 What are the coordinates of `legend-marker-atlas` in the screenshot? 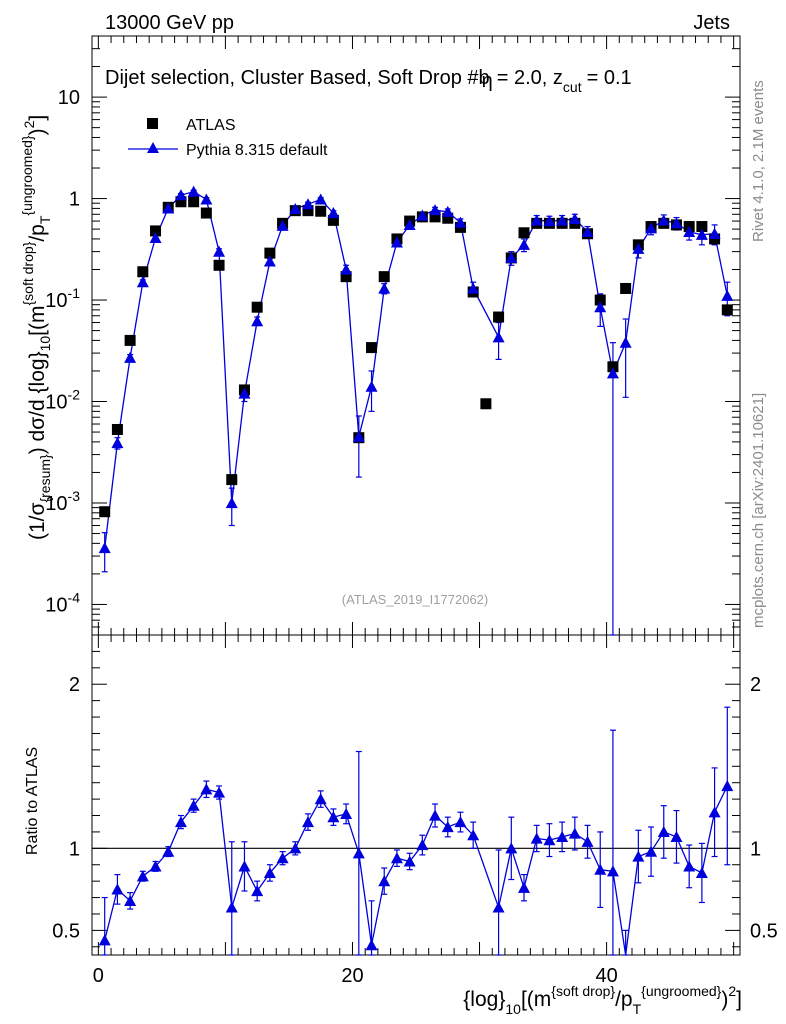 It's located at (152, 123).